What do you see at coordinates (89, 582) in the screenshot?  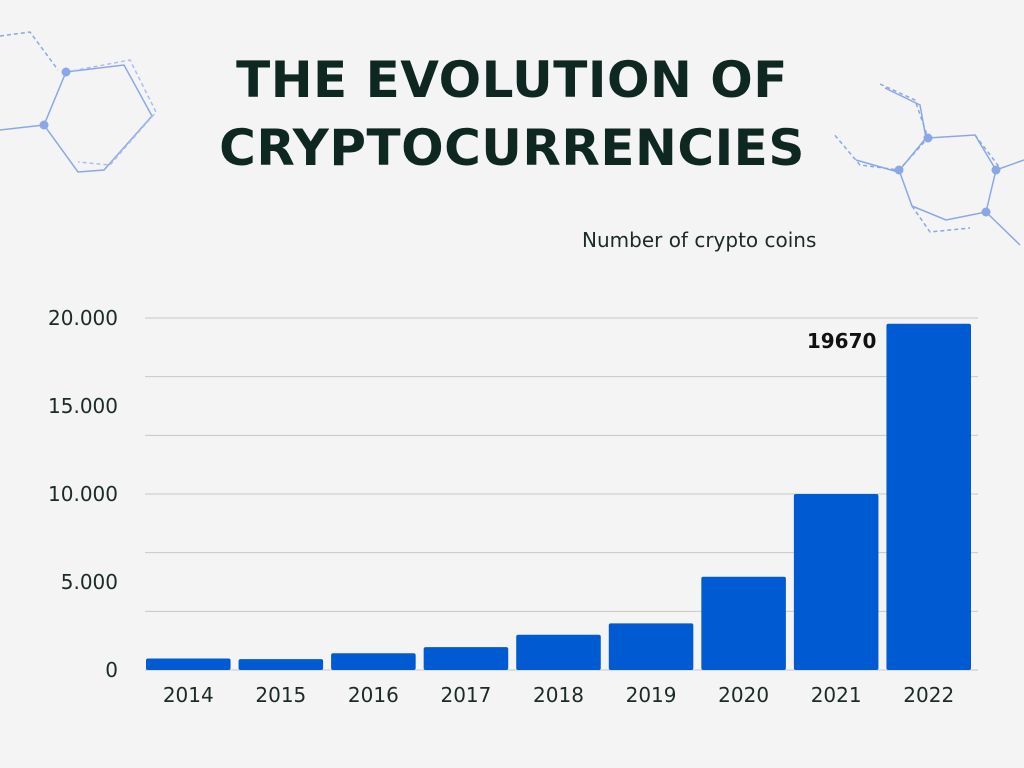 I see `y-tick-label: 5.000` at bounding box center [89, 582].